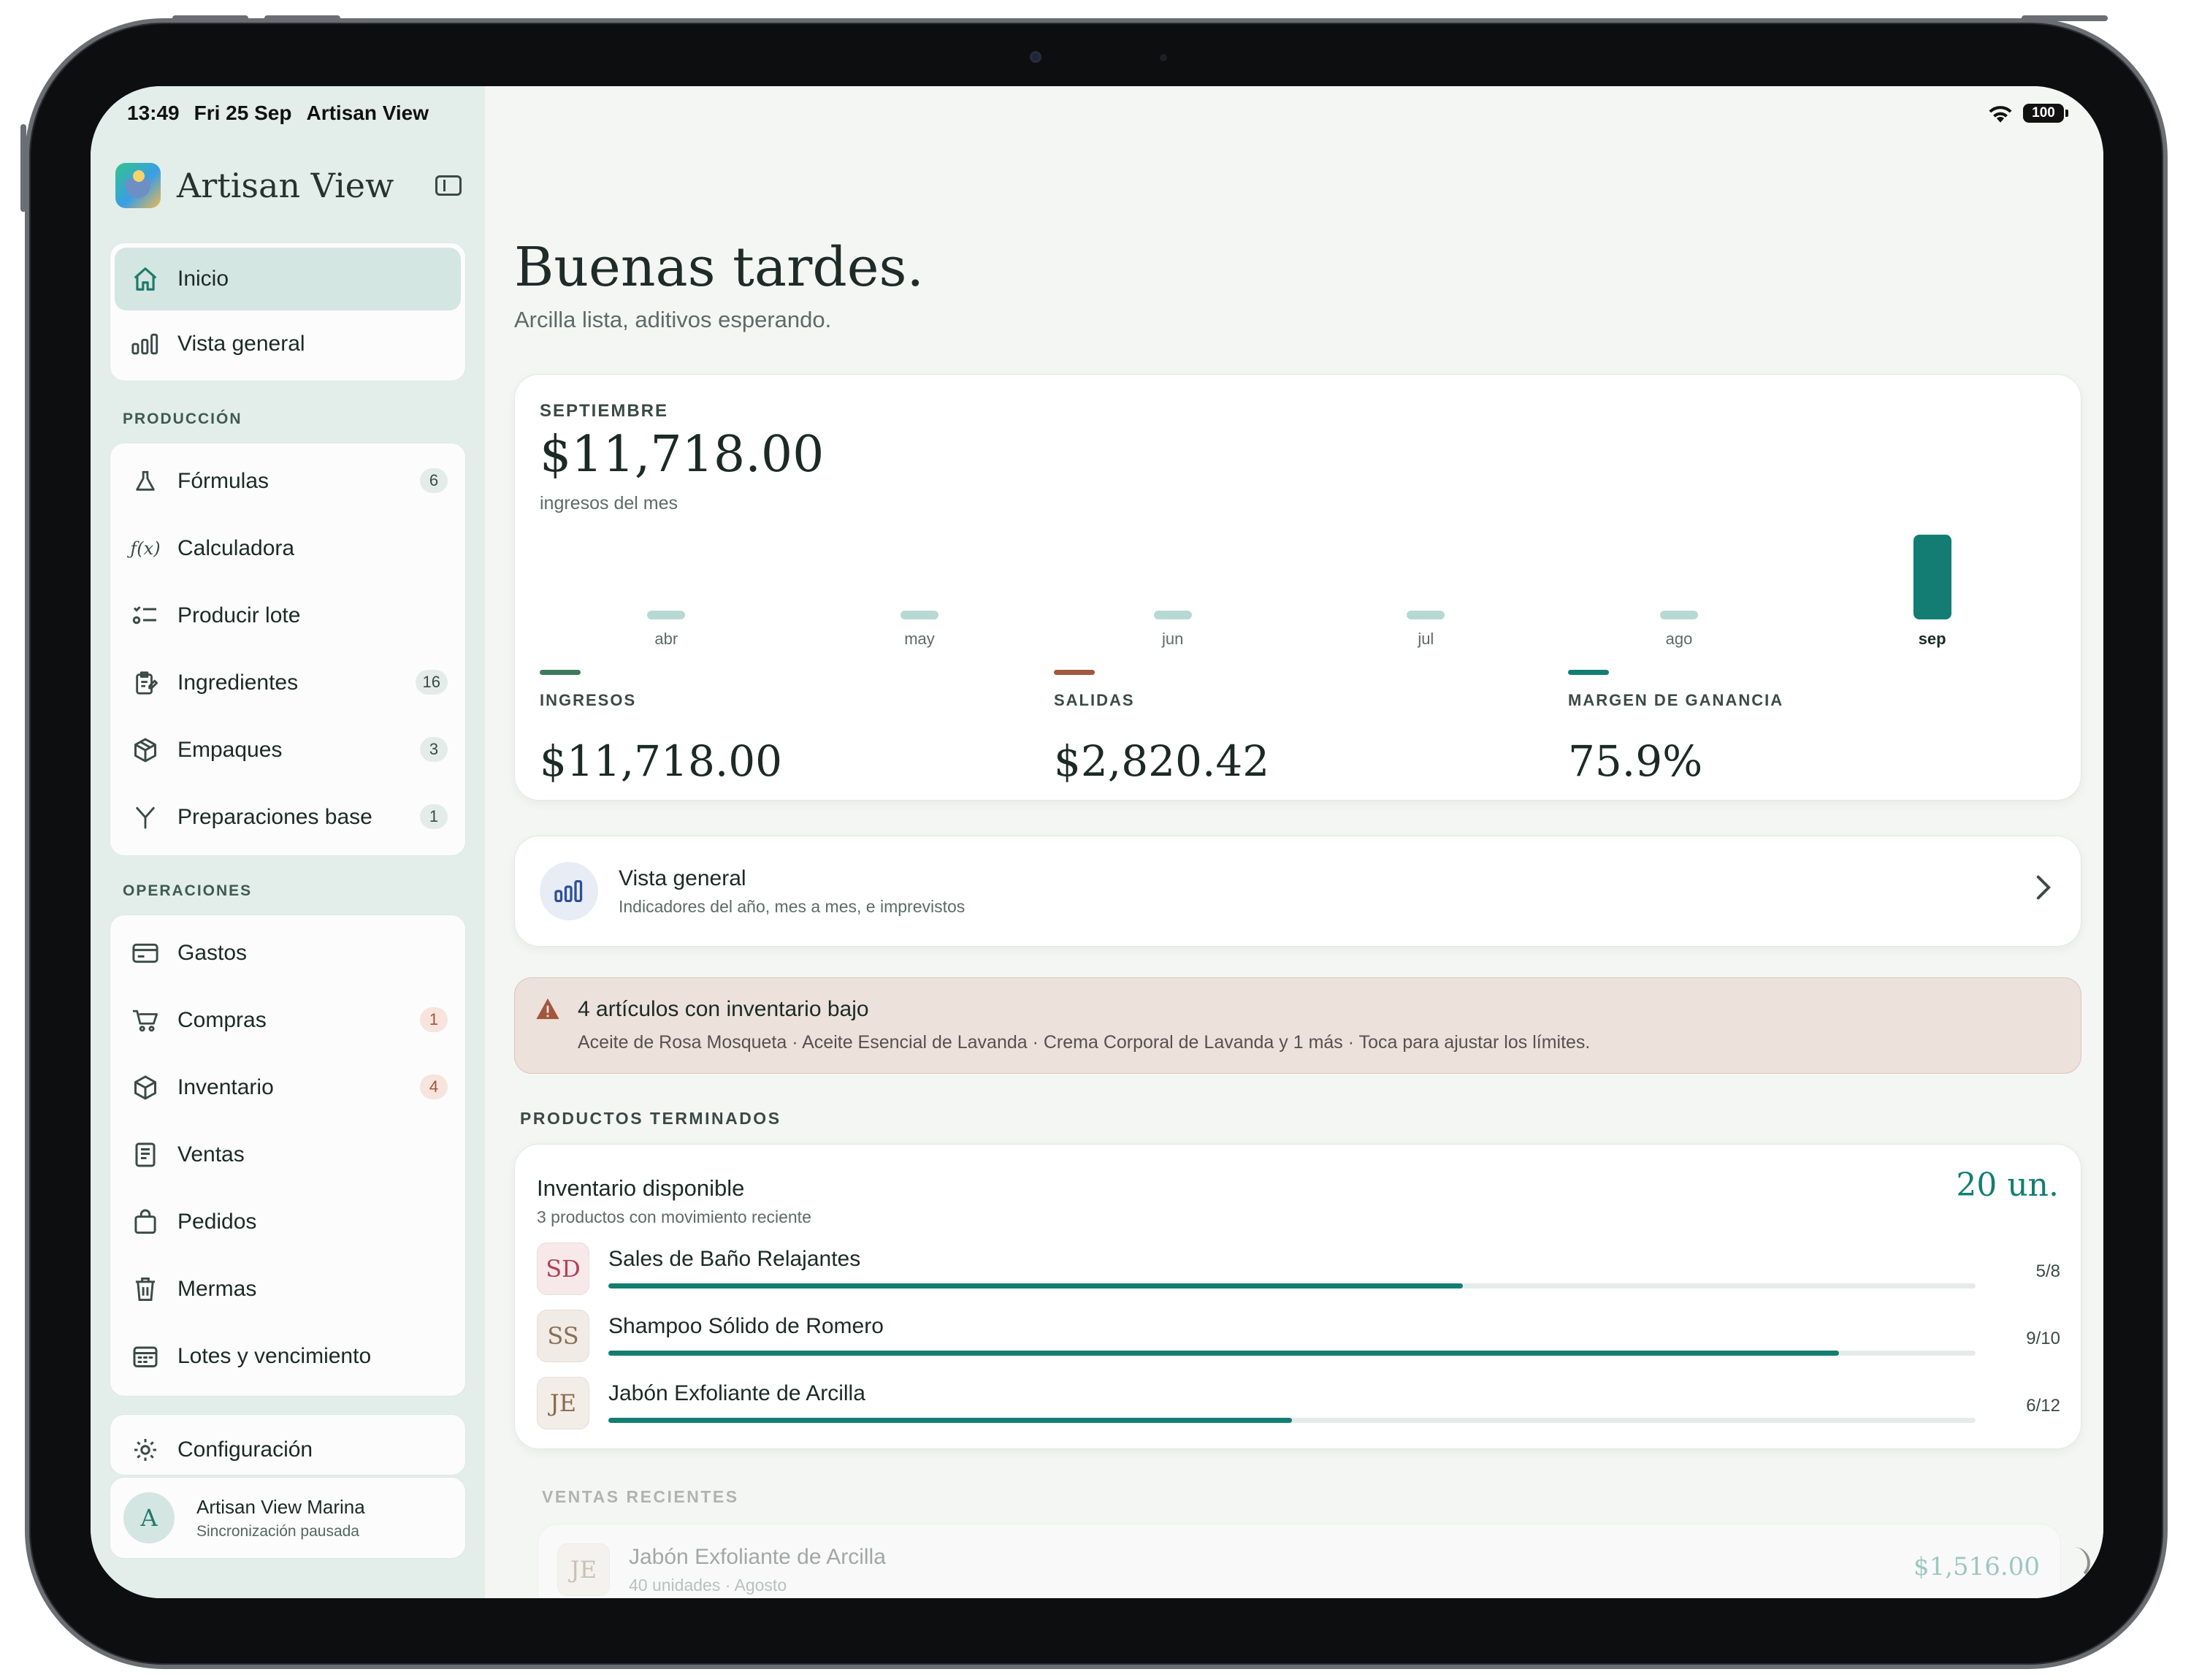  I want to click on sidebar-item-mermas: Mermas, so click(287, 1289).